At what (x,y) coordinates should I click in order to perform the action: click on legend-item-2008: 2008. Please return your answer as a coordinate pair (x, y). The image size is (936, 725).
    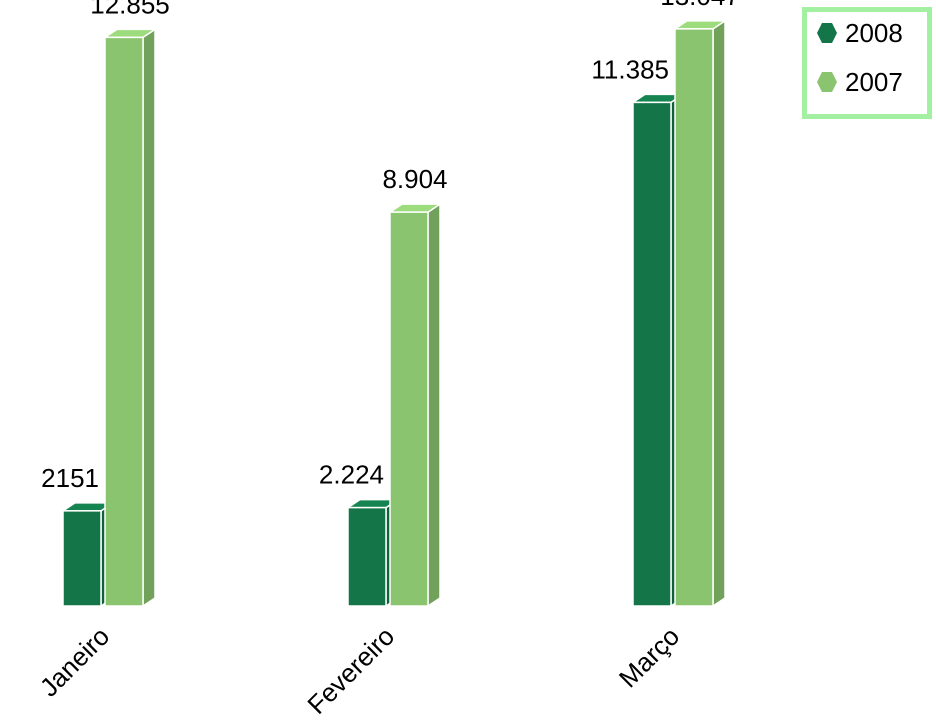
    Looking at the image, I should click on (860, 33).